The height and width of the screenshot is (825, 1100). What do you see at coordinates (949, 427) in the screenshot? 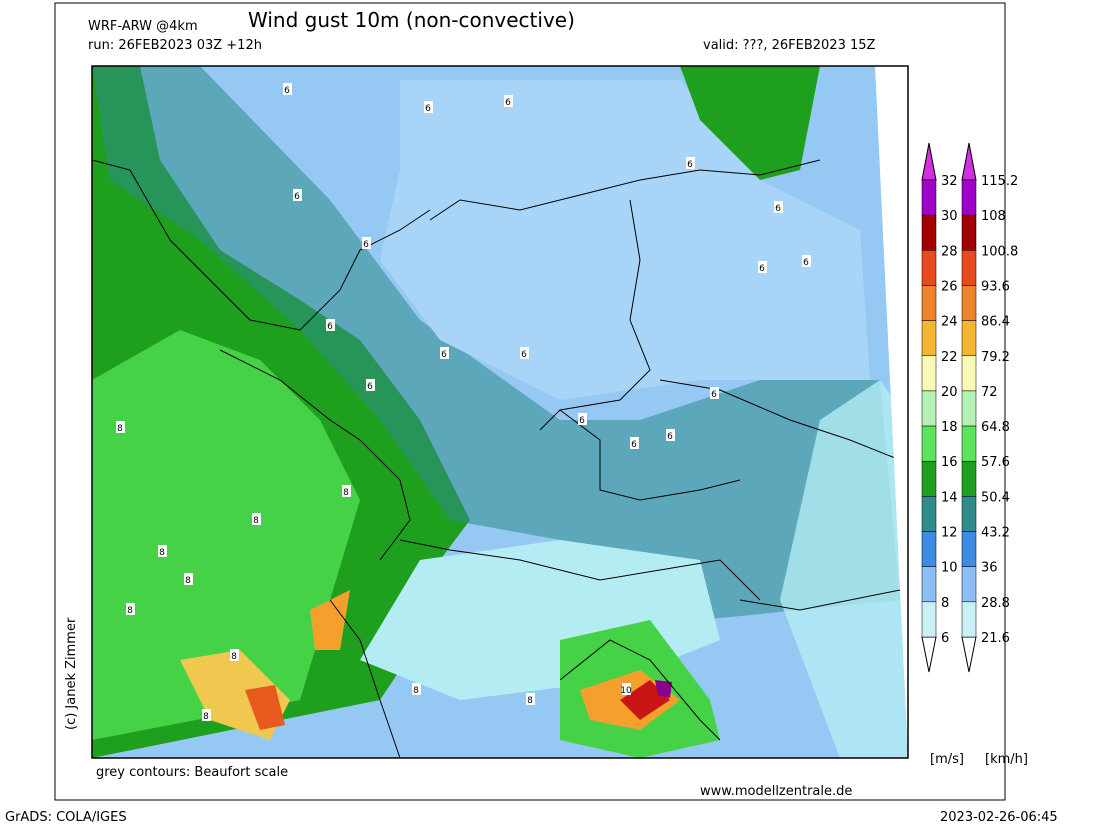
I see `colorbar-label-ms: 18` at bounding box center [949, 427].